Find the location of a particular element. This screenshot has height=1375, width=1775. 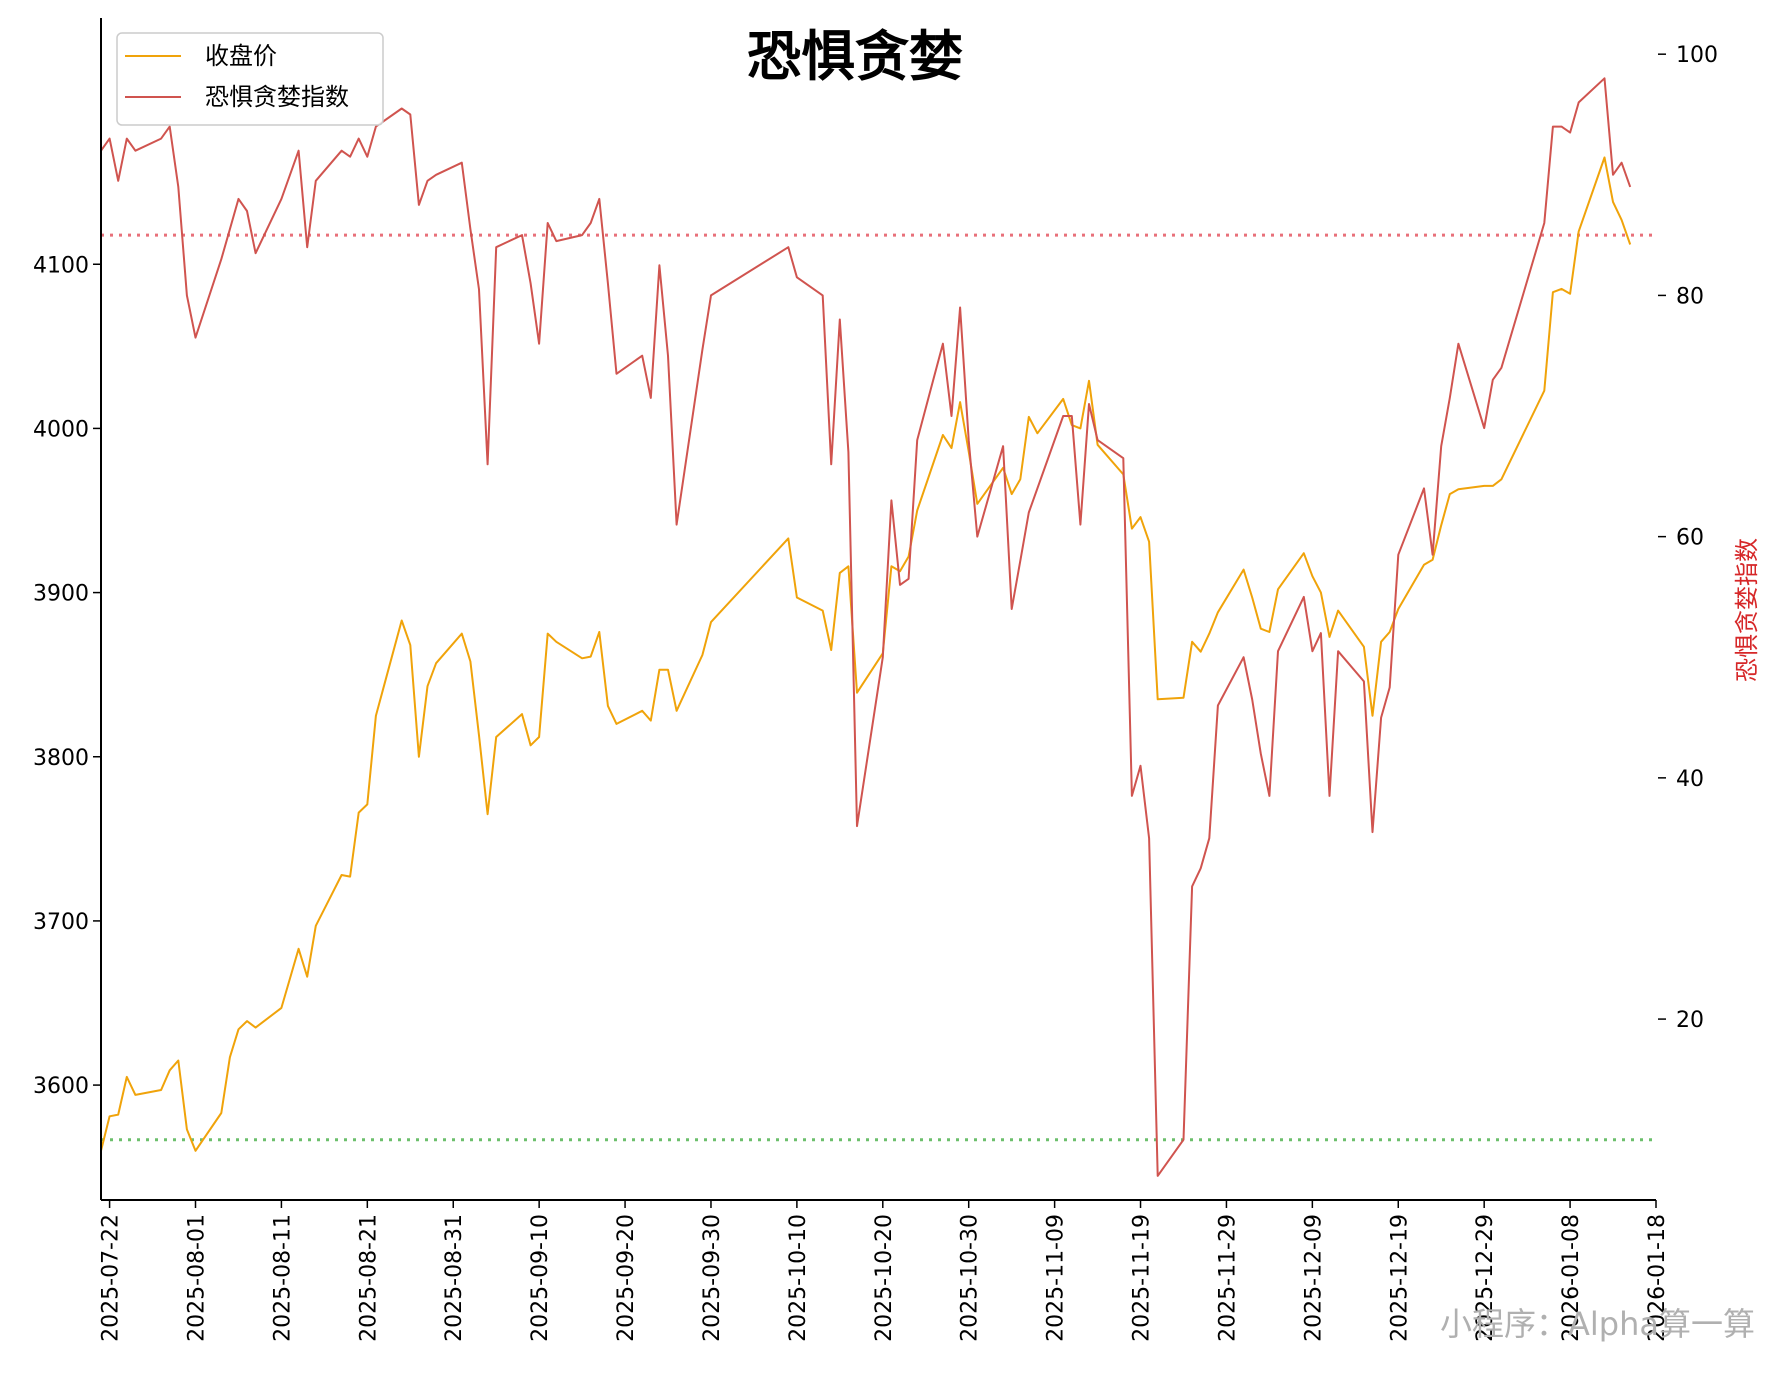

x-tick-label-2: 2025-08-11 is located at coordinates (282, 1278).